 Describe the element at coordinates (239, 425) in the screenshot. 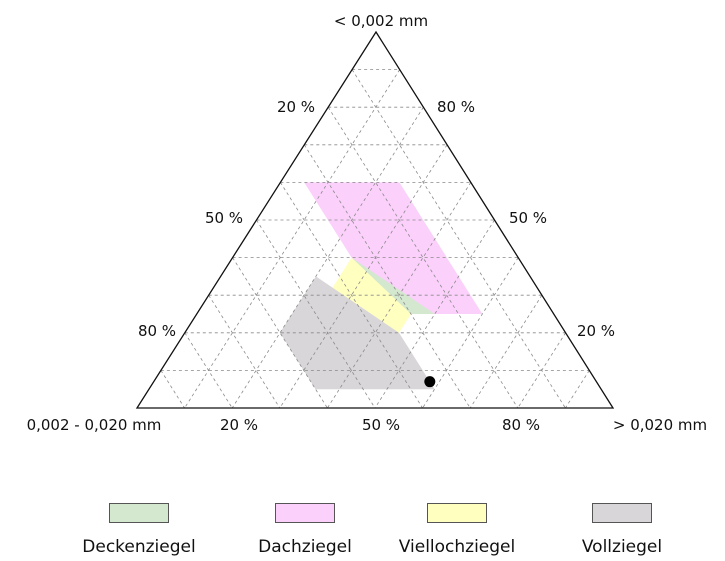

I see `tick-label-bottom-20: 20 %` at that location.